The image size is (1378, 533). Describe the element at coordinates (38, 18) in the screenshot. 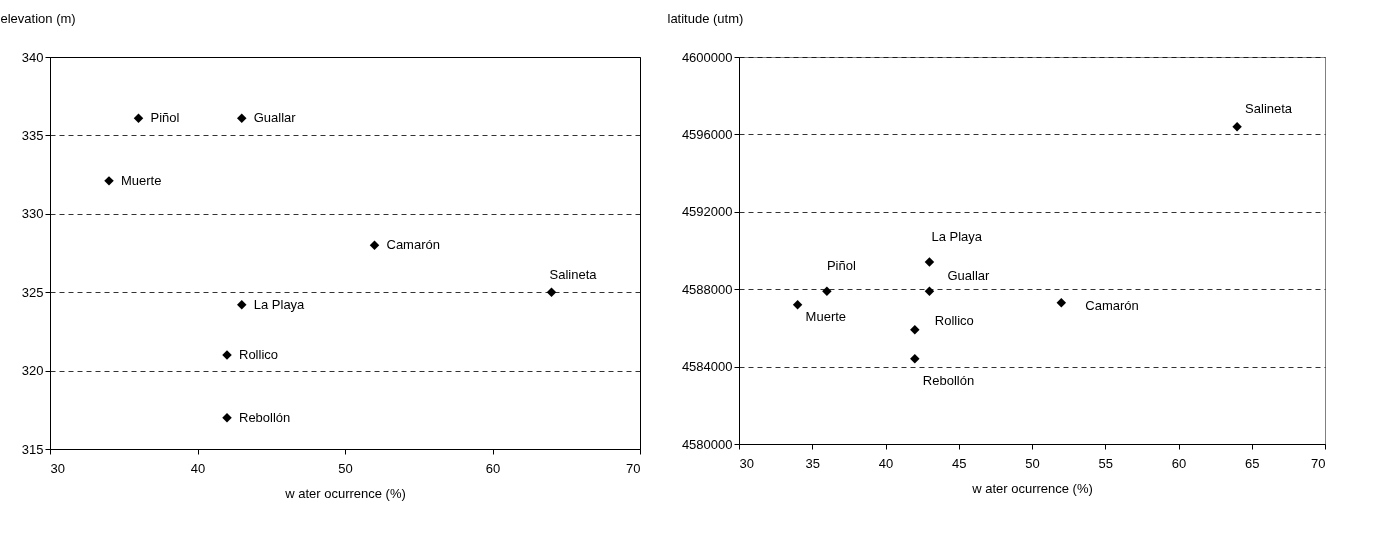

I see `y-axis-title: elevation (m)` at that location.